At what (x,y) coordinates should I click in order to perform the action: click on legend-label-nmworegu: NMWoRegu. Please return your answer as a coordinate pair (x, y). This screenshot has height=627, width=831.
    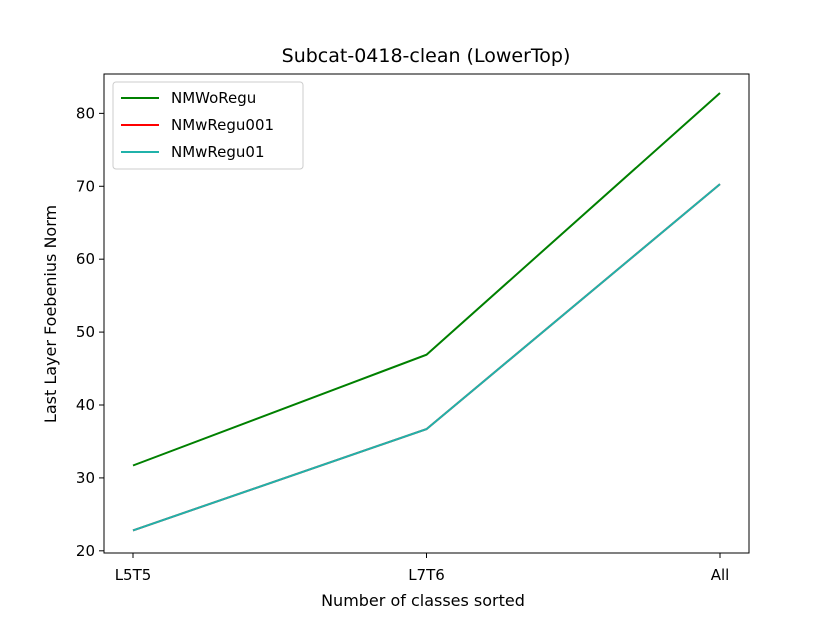
    Looking at the image, I should click on (213, 98).